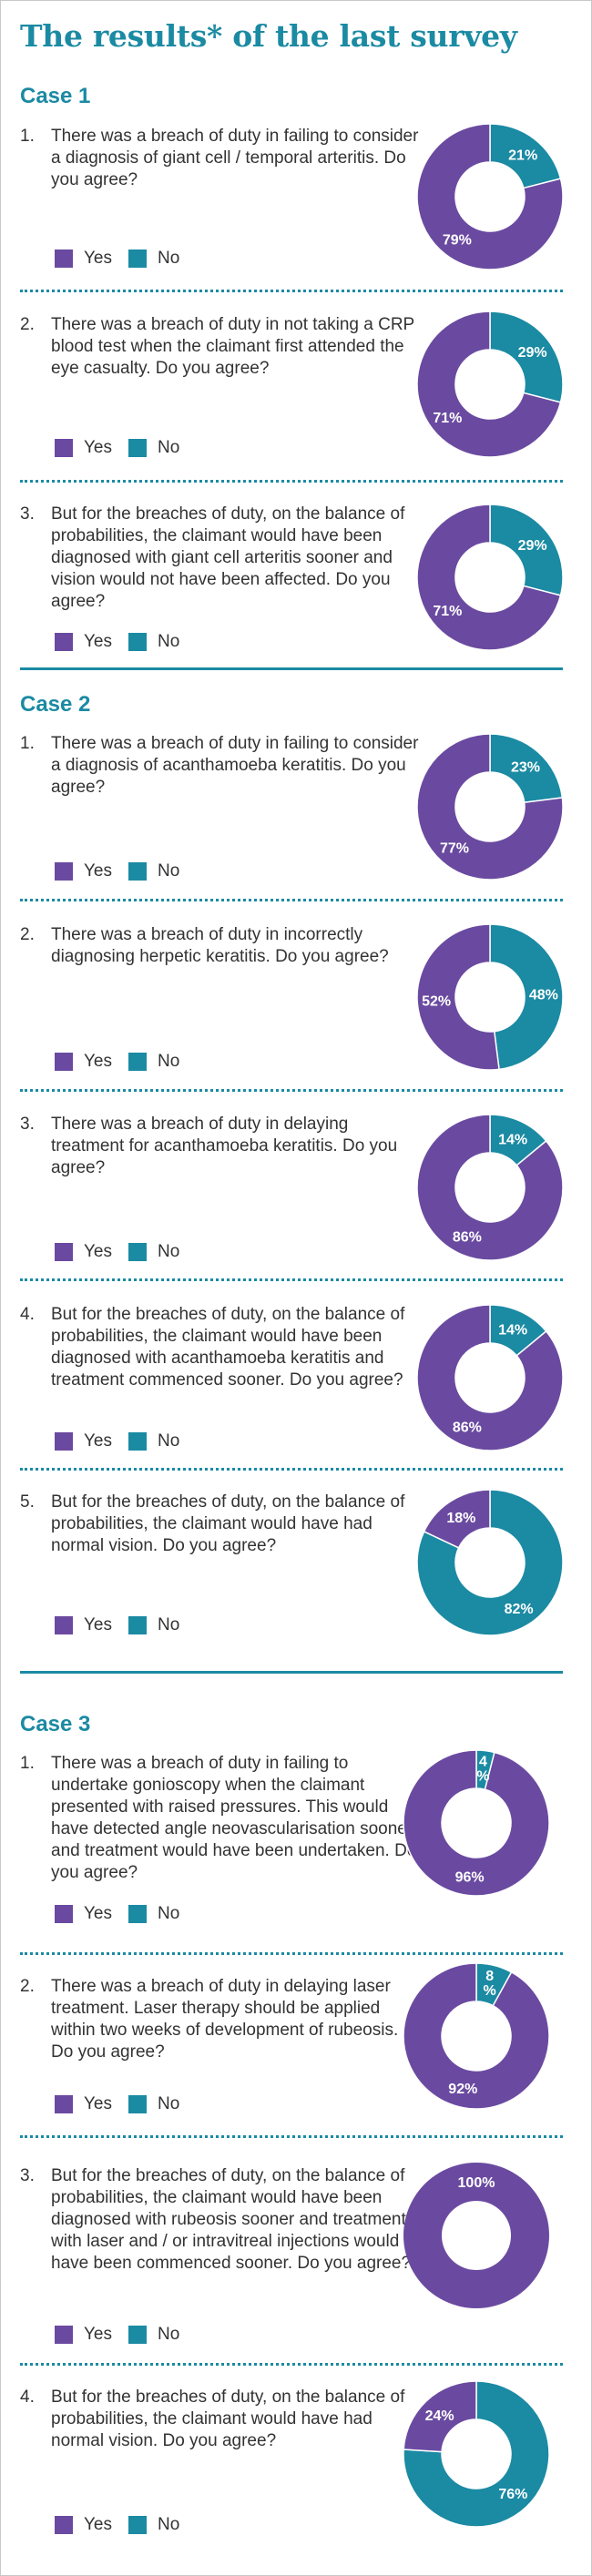 Image resolution: width=592 pixels, height=2576 pixels. Describe the element at coordinates (519, 1610) in the screenshot. I see `no-value-label: 82%` at that location.